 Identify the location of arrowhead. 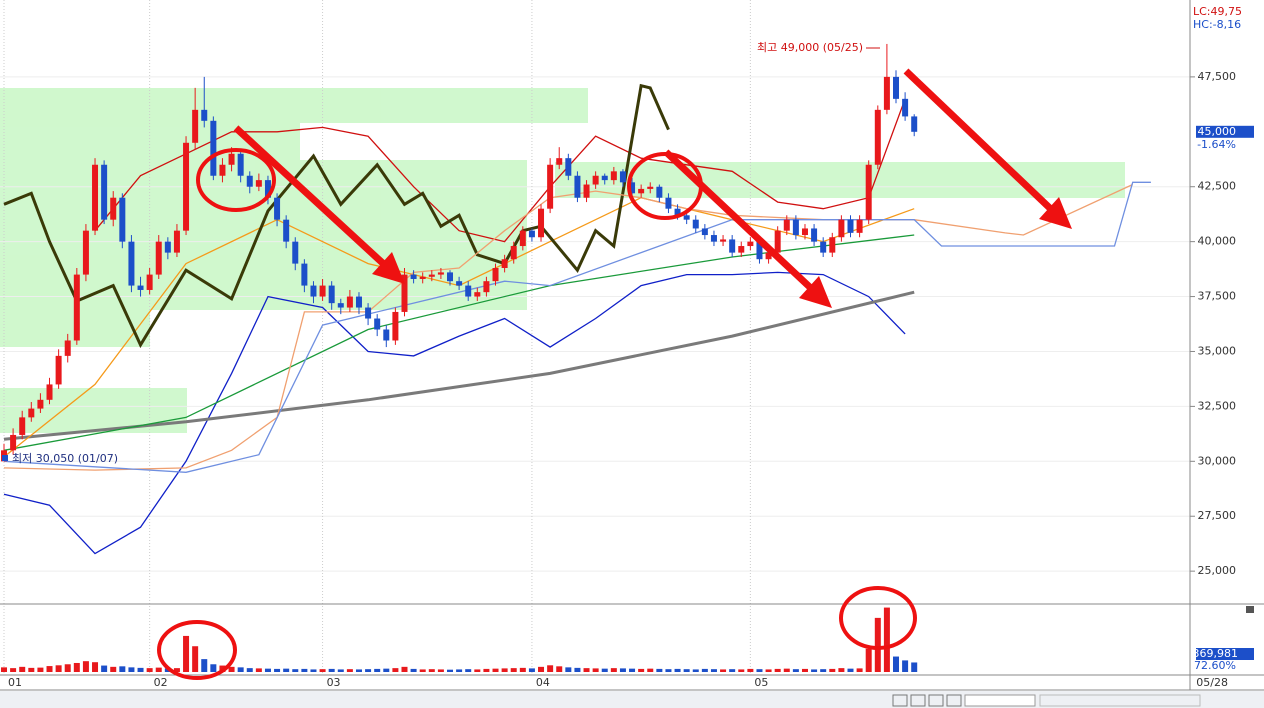
(388, 268).